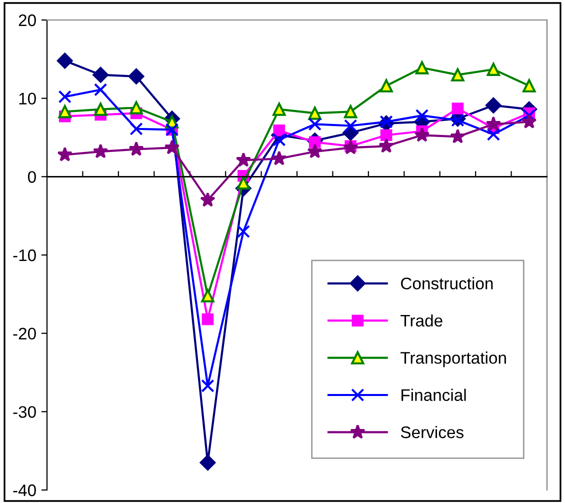 The height and width of the screenshot is (503, 565). I want to click on legend-label: Transportation, so click(453, 360).